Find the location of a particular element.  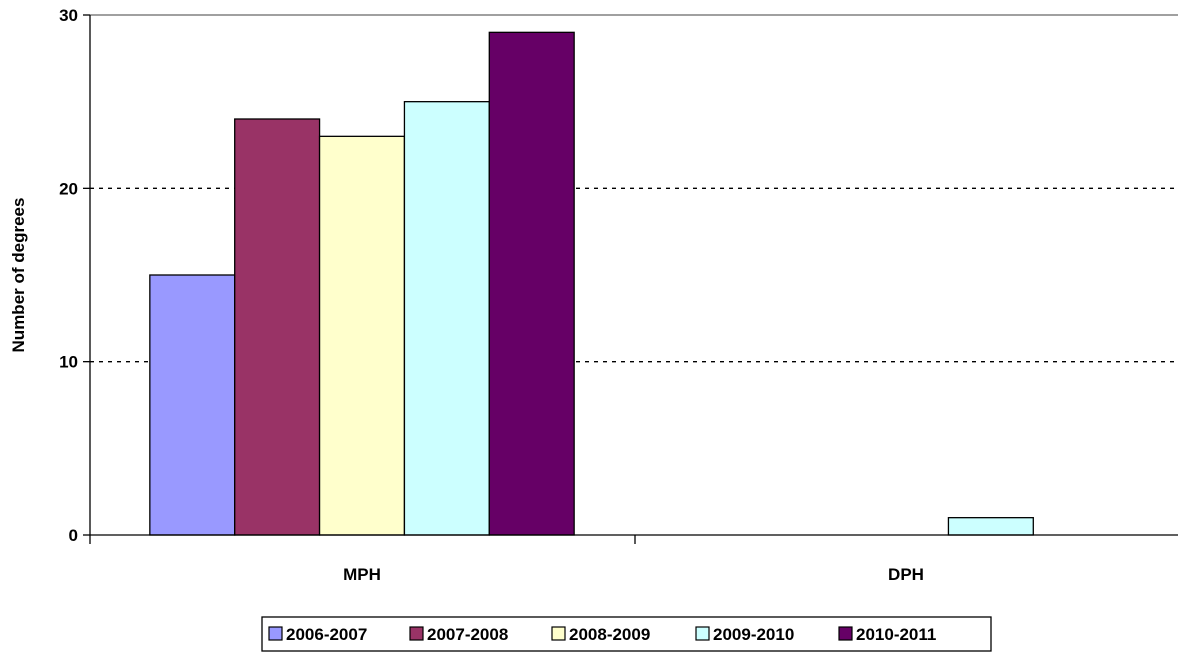

bar-mph-2007-2008 is located at coordinates (277, 327).